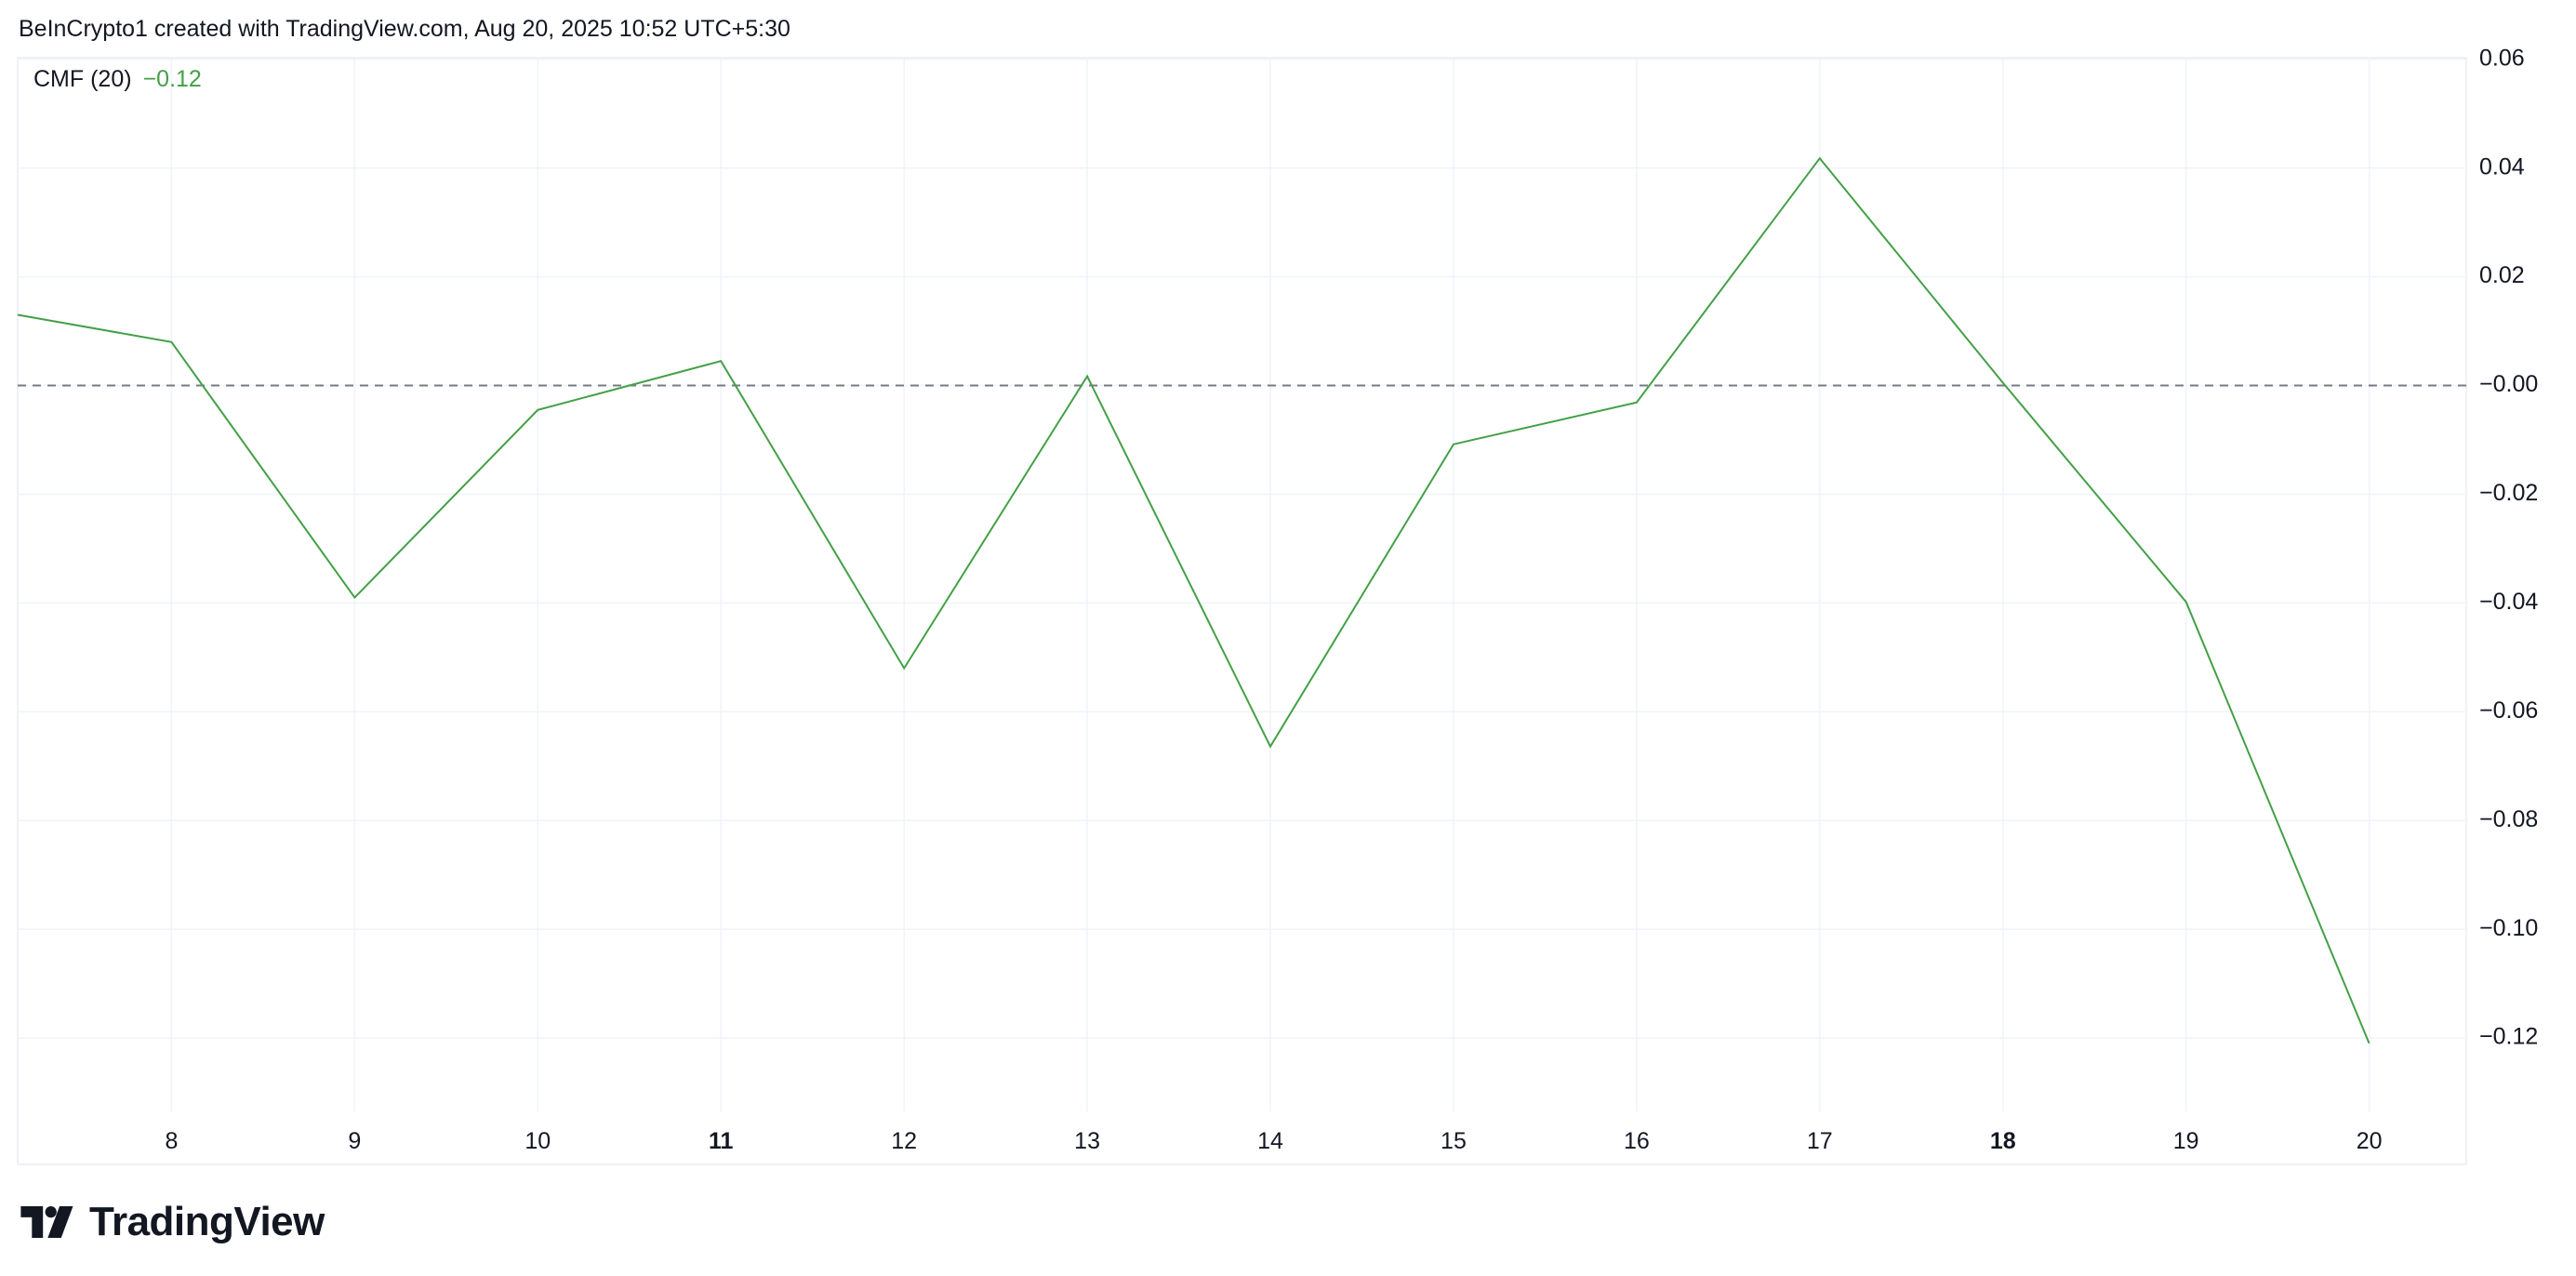 Image resolution: width=2576 pixels, height=1276 pixels. What do you see at coordinates (172, 79) in the screenshot?
I see `indicator-value: −0.12` at bounding box center [172, 79].